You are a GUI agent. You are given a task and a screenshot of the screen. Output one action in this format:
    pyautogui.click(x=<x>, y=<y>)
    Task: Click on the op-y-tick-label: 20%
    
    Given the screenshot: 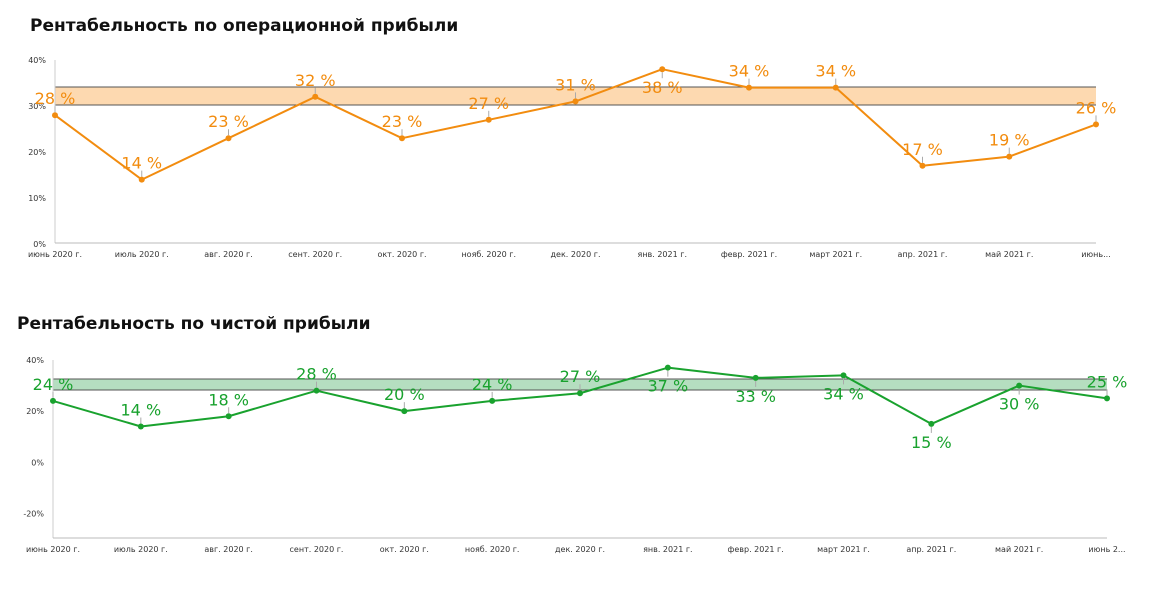 What is the action you would take?
    pyautogui.click(x=37, y=152)
    